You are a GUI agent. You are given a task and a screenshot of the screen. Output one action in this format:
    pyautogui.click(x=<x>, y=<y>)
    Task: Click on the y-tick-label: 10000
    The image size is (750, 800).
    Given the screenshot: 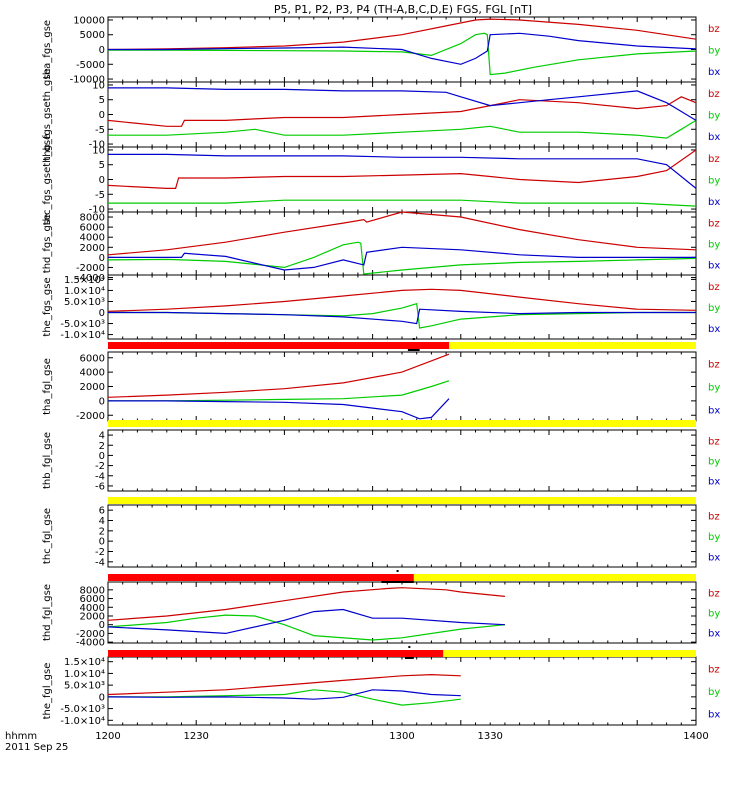 What is the action you would take?
    pyautogui.click(x=89, y=20)
    